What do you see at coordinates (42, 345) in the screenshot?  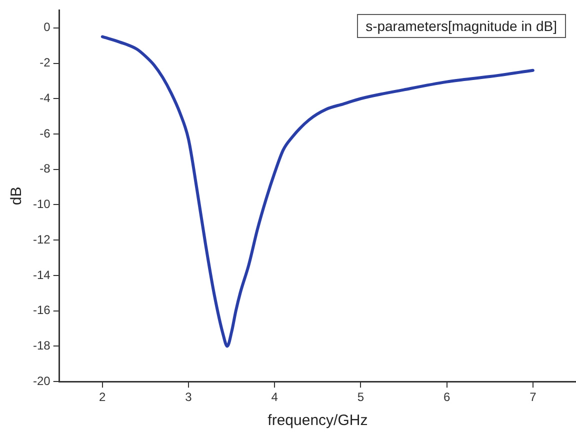 I see `y-tick-label: -18` at bounding box center [42, 345].